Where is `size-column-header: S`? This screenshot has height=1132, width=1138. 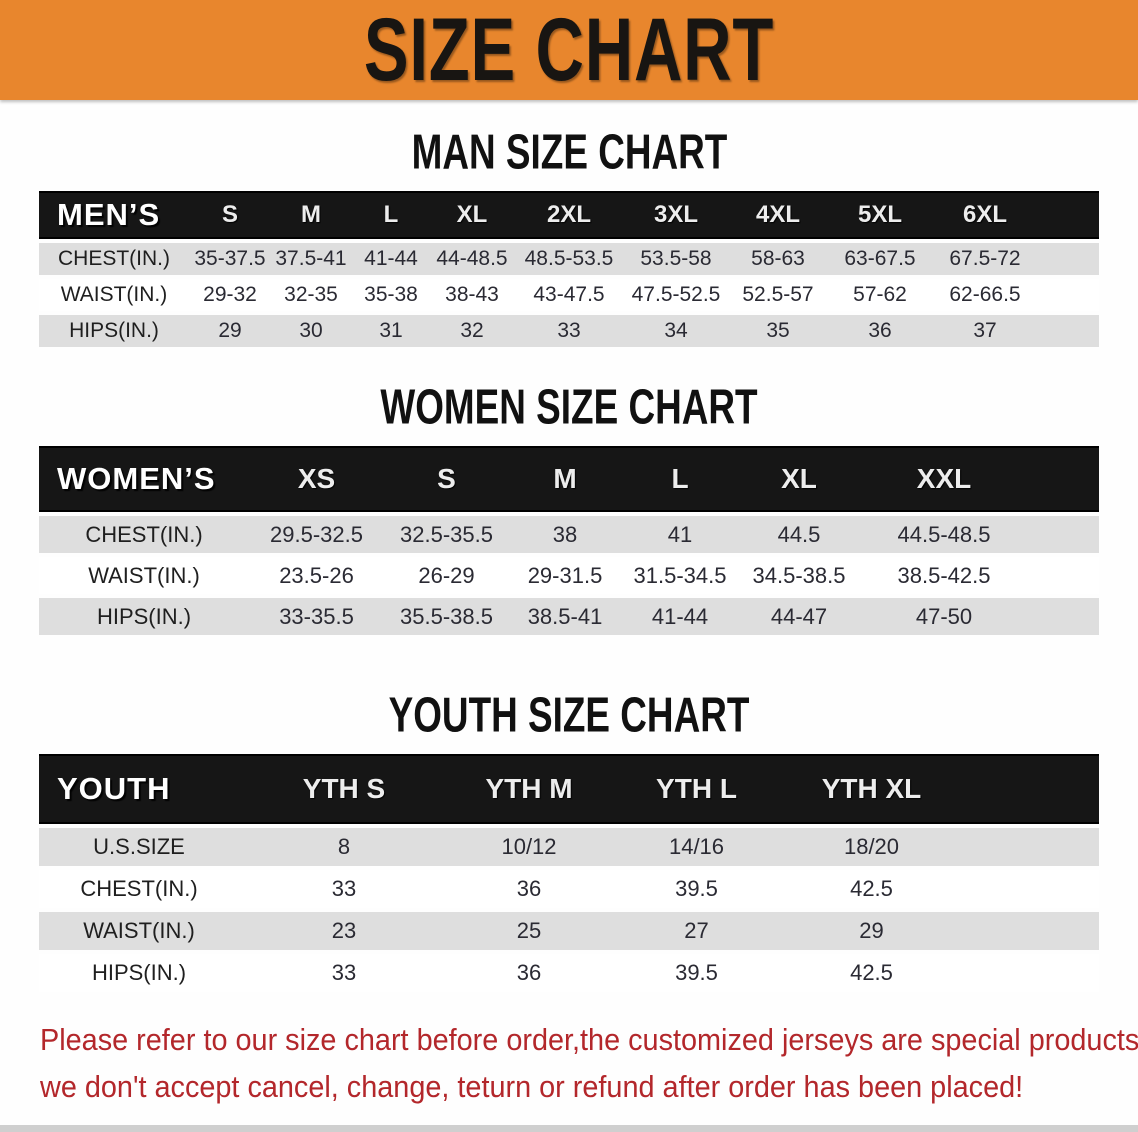
size-column-header: S is located at coordinates (446, 479).